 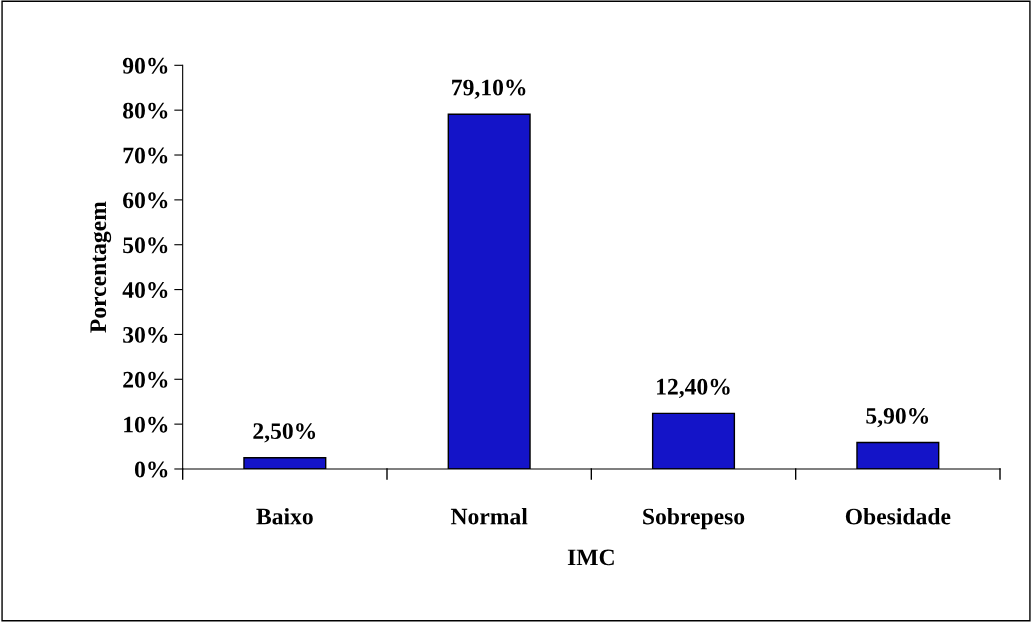 I want to click on y-tick-label: 40%, so click(x=145, y=290).